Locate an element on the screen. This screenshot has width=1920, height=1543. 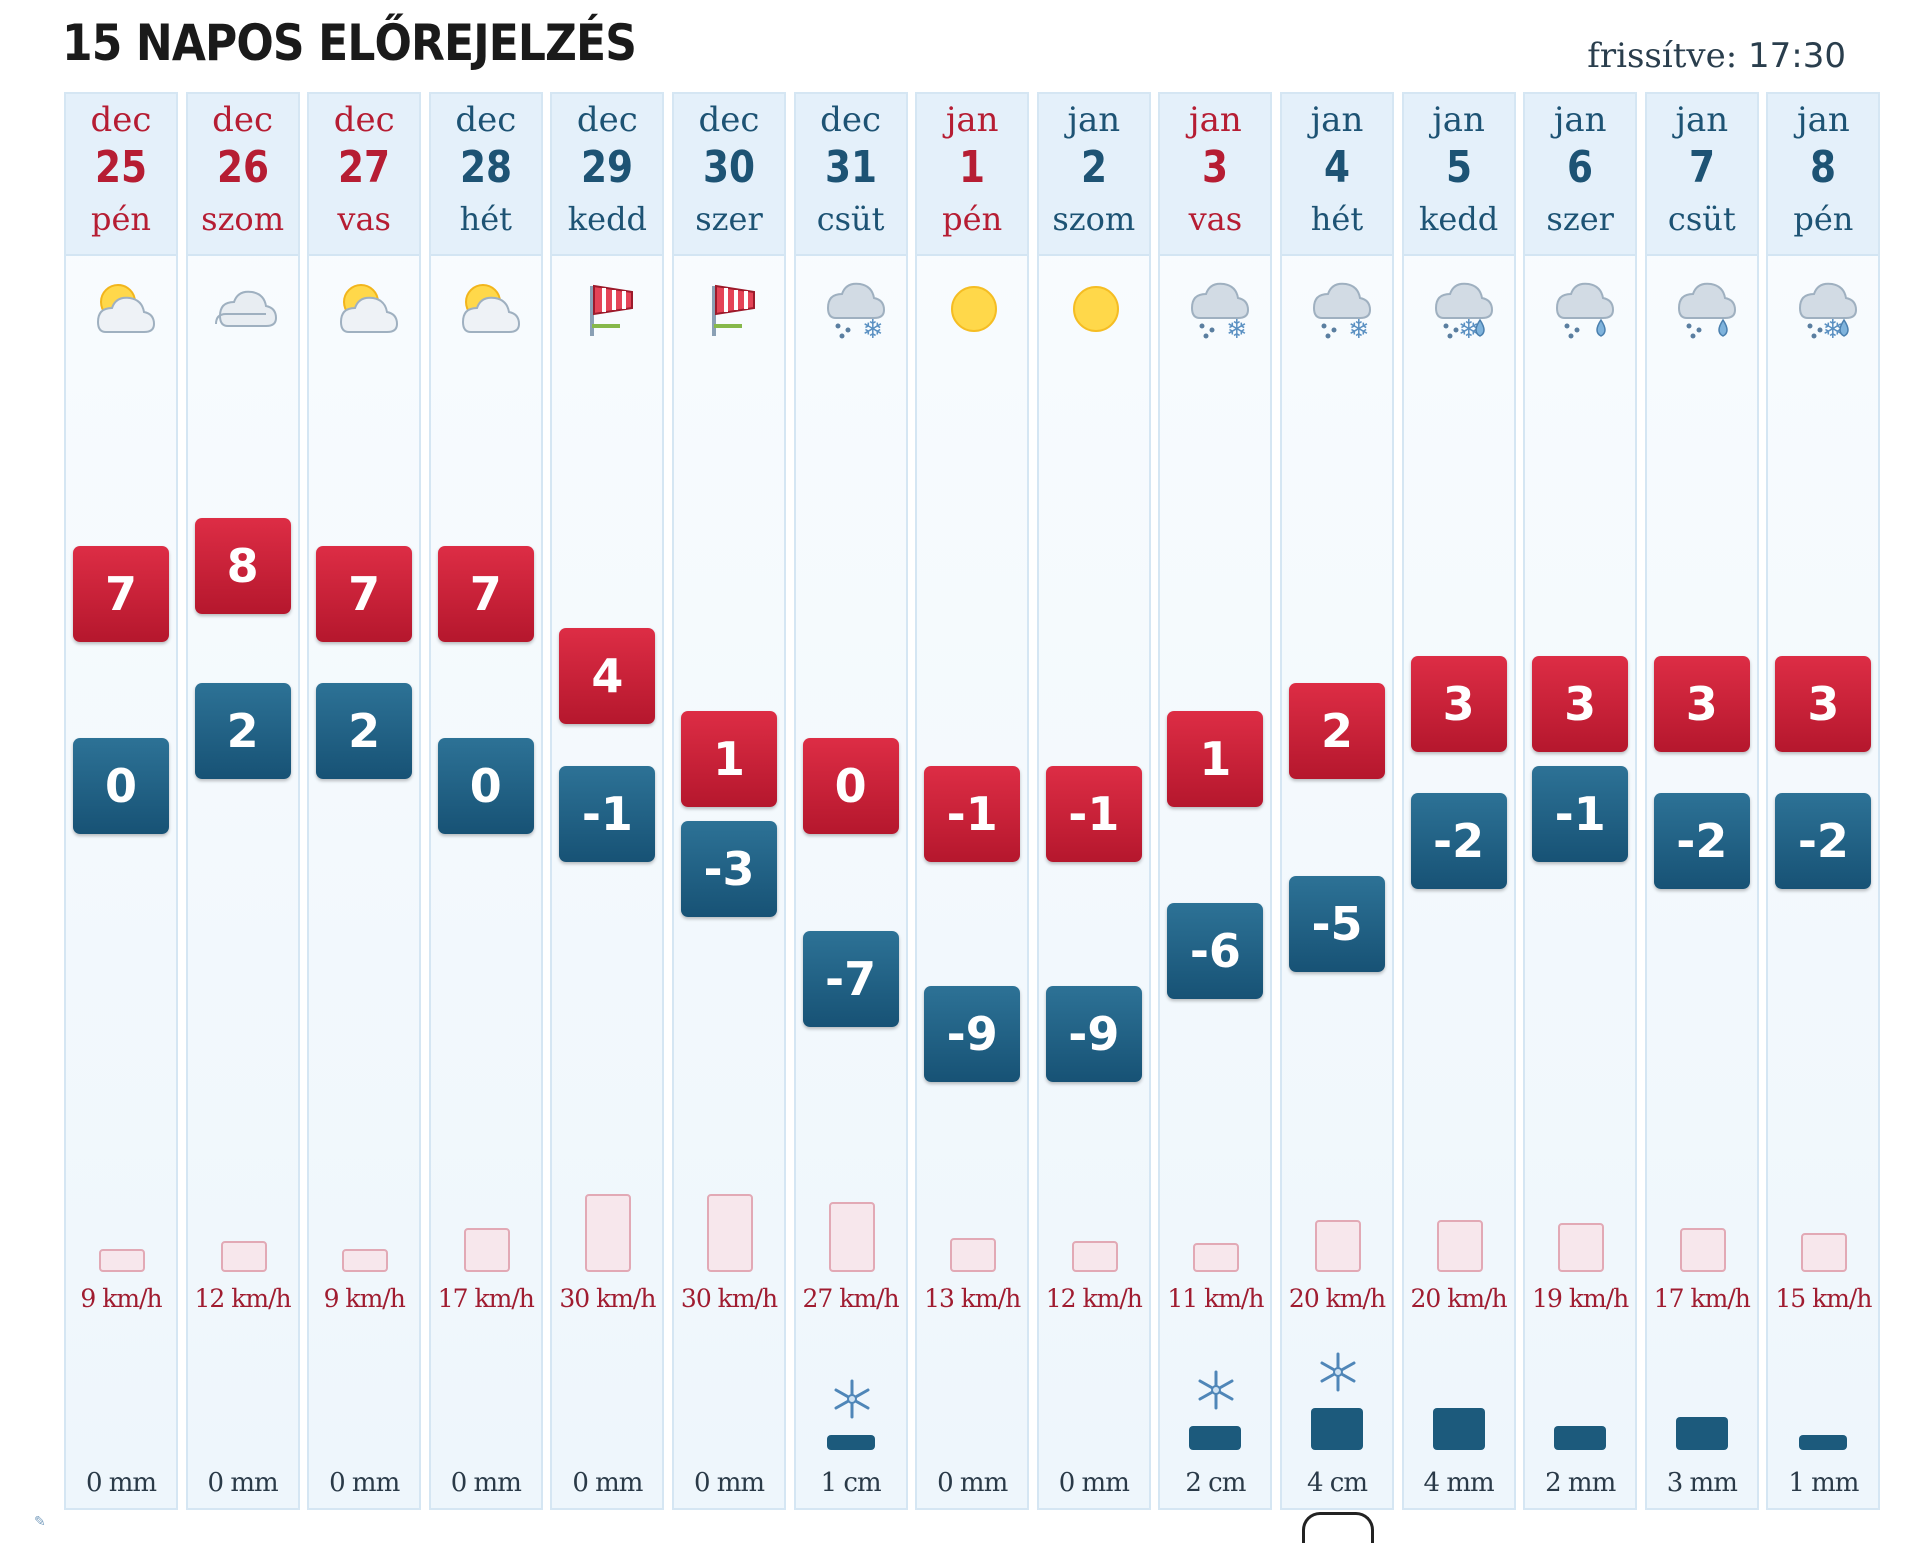
day-column: dec 26 szom 8 2 12 km/h 0 mm is located at coordinates (242, 801).